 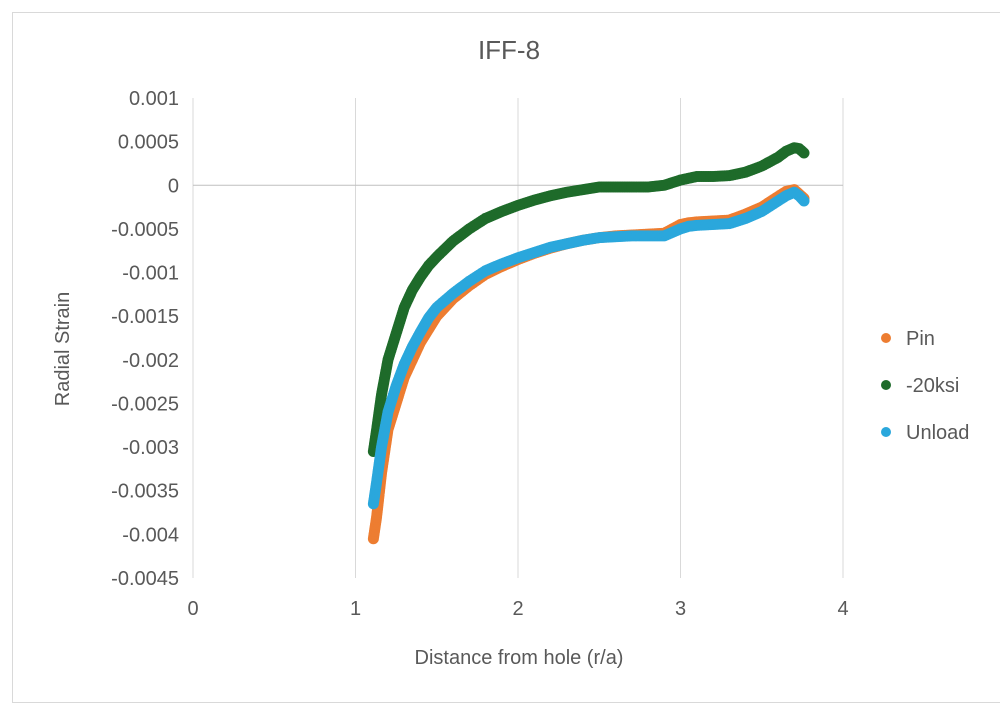 I want to click on chart-title: IFF-8, so click(x=509, y=50).